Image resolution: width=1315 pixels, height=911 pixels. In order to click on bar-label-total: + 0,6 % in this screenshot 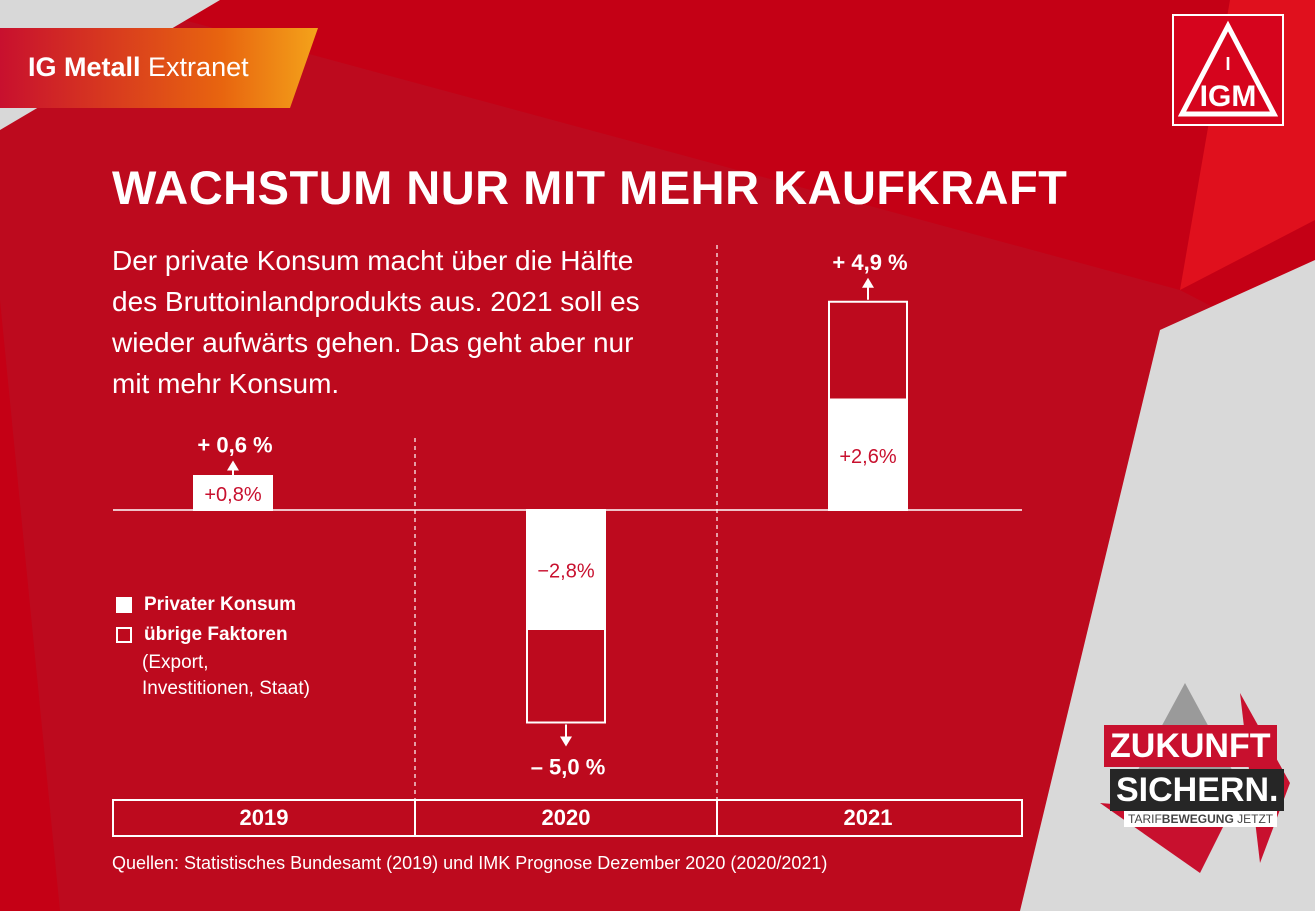, I will do `click(234, 445)`.